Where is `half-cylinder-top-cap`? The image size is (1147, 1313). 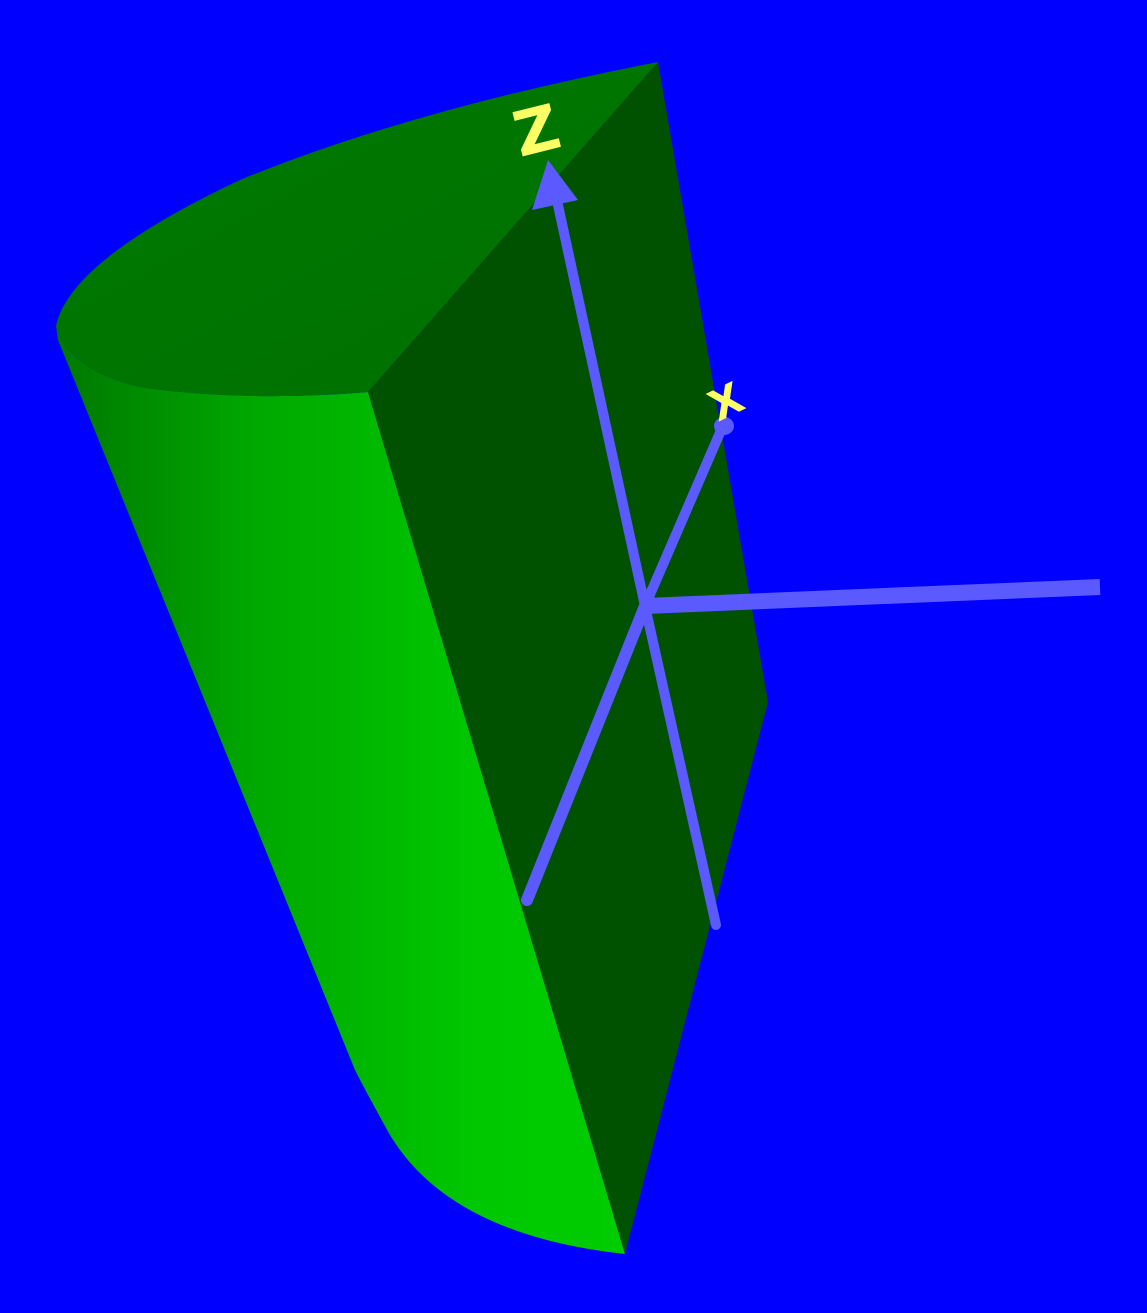
half-cylinder-top-cap is located at coordinates (357, 229).